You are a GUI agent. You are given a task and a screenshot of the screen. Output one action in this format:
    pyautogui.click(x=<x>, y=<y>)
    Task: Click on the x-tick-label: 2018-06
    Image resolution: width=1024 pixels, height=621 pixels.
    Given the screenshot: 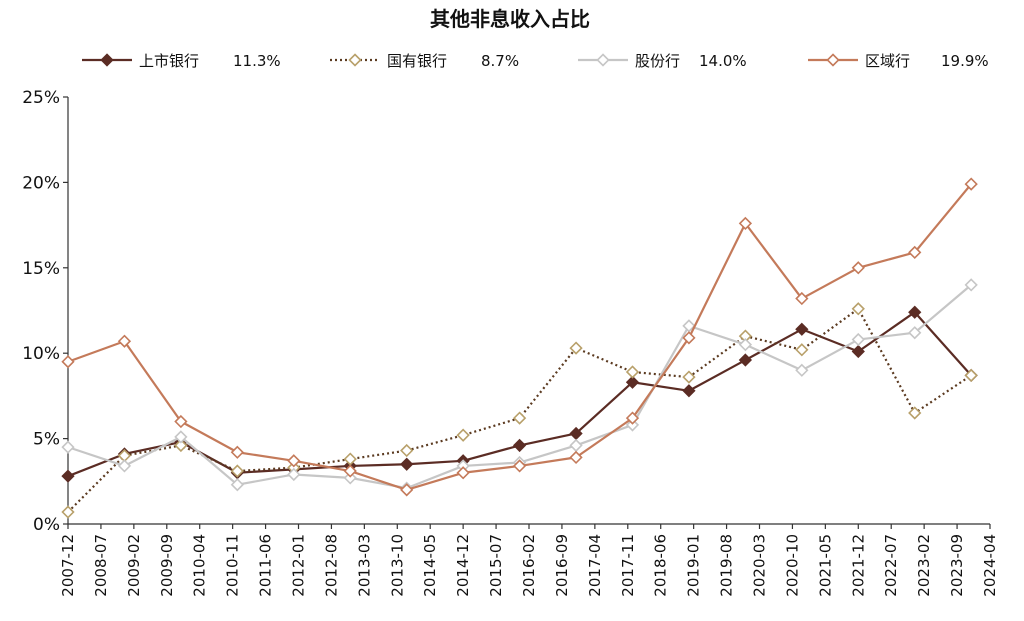 What is the action you would take?
    pyautogui.click(x=661, y=565)
    